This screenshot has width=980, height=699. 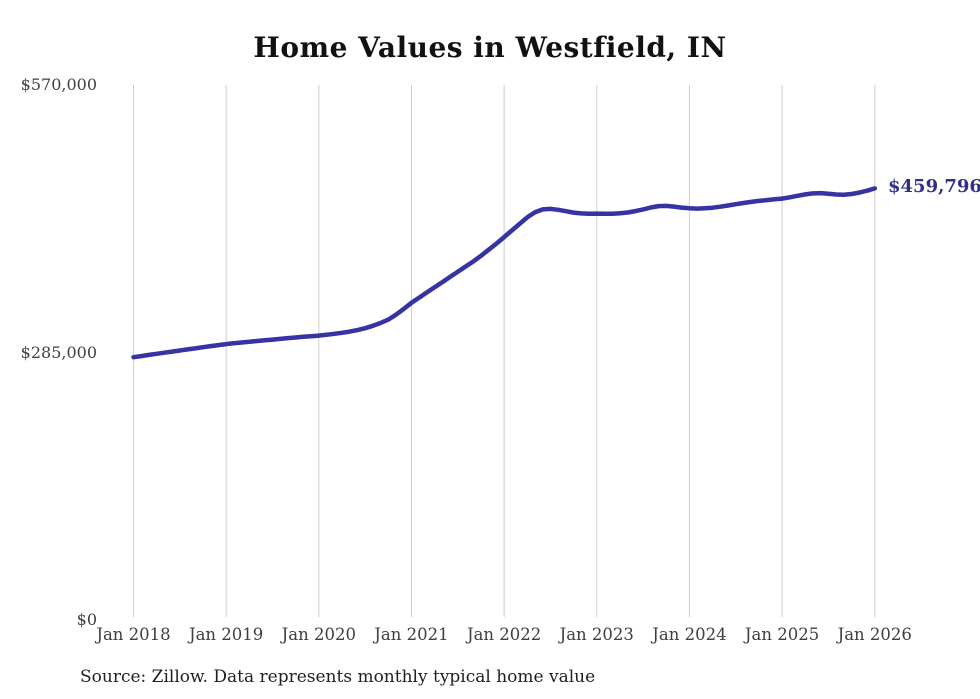 I want to click on x-tick-label: Jan 2026, so click(x=874, y=634).